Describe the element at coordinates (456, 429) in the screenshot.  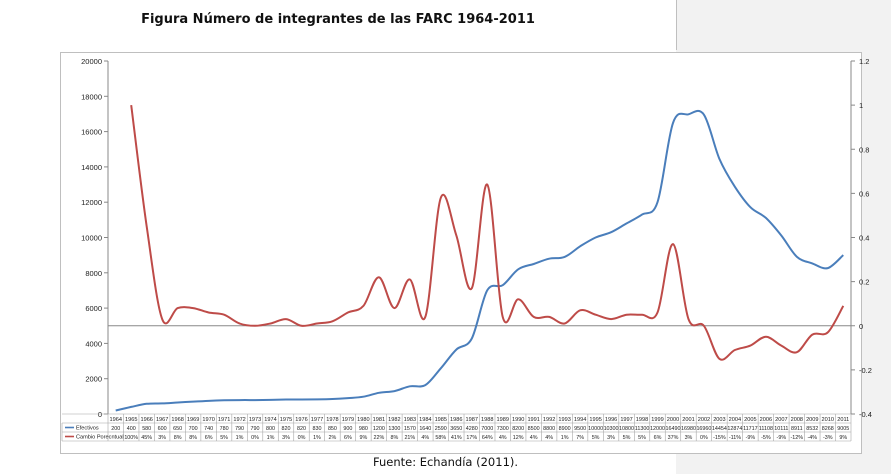
I see `table-cell: 3650` at that location.